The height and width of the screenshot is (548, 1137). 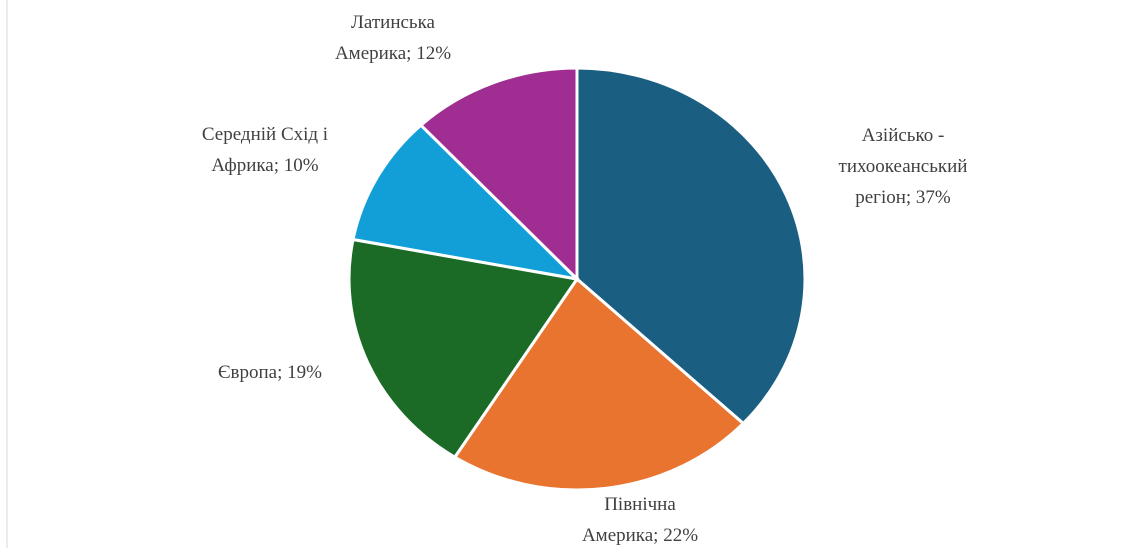 What do you see at coordinates (265, 150) in the screenshot?
I see `data-label: Середній Схід і Африка; 10%` at bounding box center [265, 150].